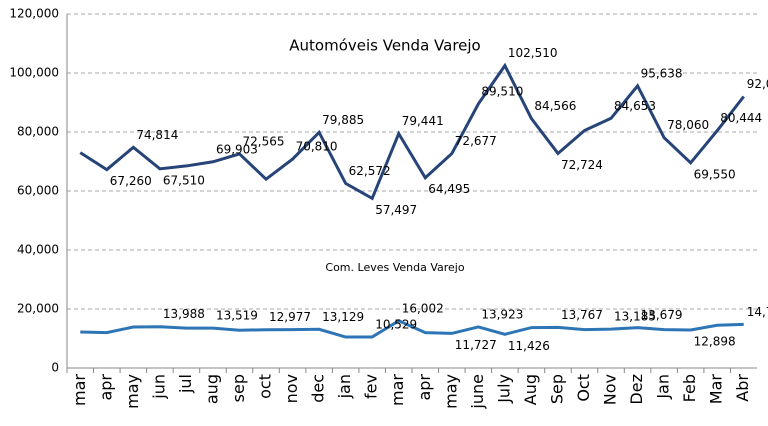 The image size is (768, 426). What do you see at coordinates (38, 309) in the screenshot?
I see `y-tick-label: 20,000` at bounding box center [38, 309].